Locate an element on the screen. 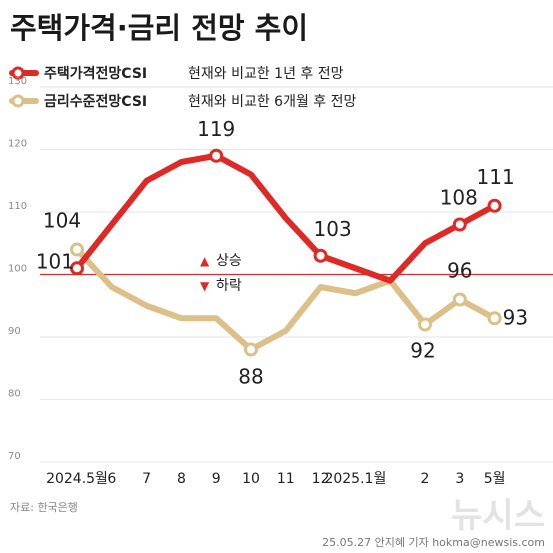 This screenshot has height=553, width=553. down-label: 하락 is located at coordinates (229, 286).